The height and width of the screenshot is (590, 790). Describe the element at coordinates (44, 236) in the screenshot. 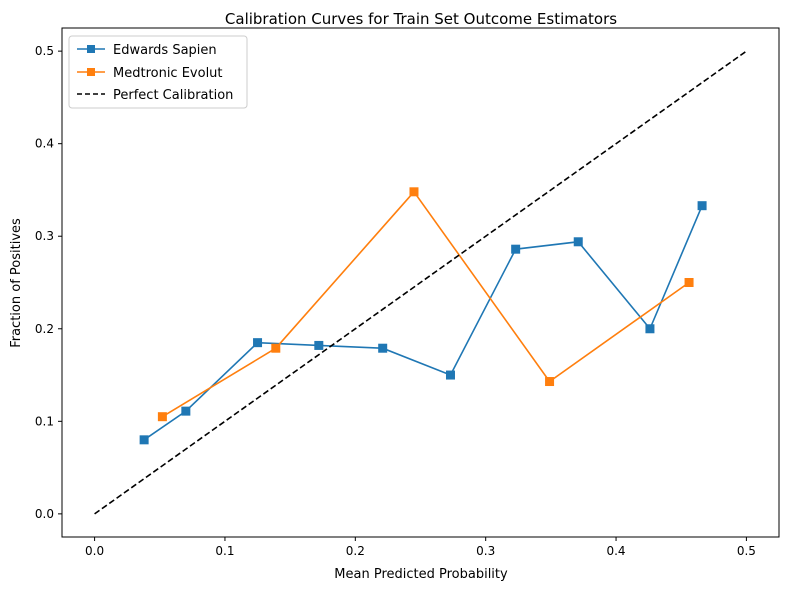

I see `y-tick-label: 0.3` at that location.